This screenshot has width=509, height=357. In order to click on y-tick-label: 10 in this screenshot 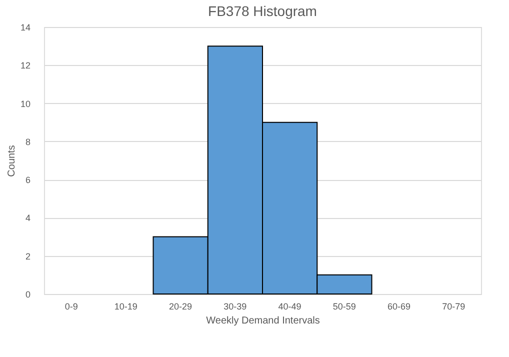, I will do `click(25, 103)`.